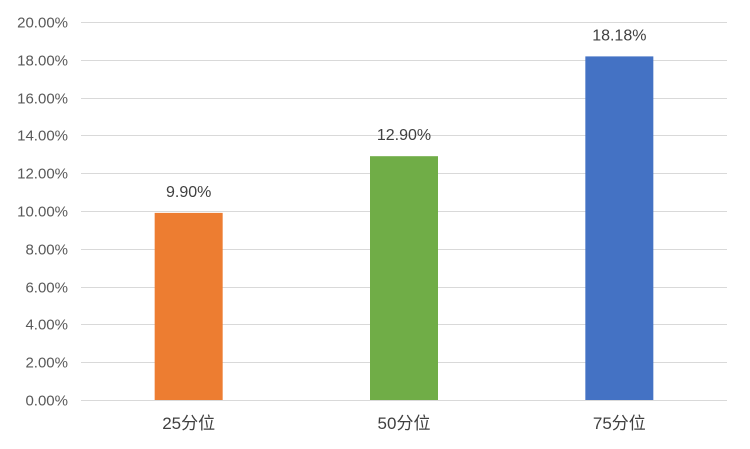 Image resolution: width=750 pixels, height=449 pixels. Describe the element at coordinates (46, 250) in the screenshot. I see `y-tick-label: 8.00%` at that location.